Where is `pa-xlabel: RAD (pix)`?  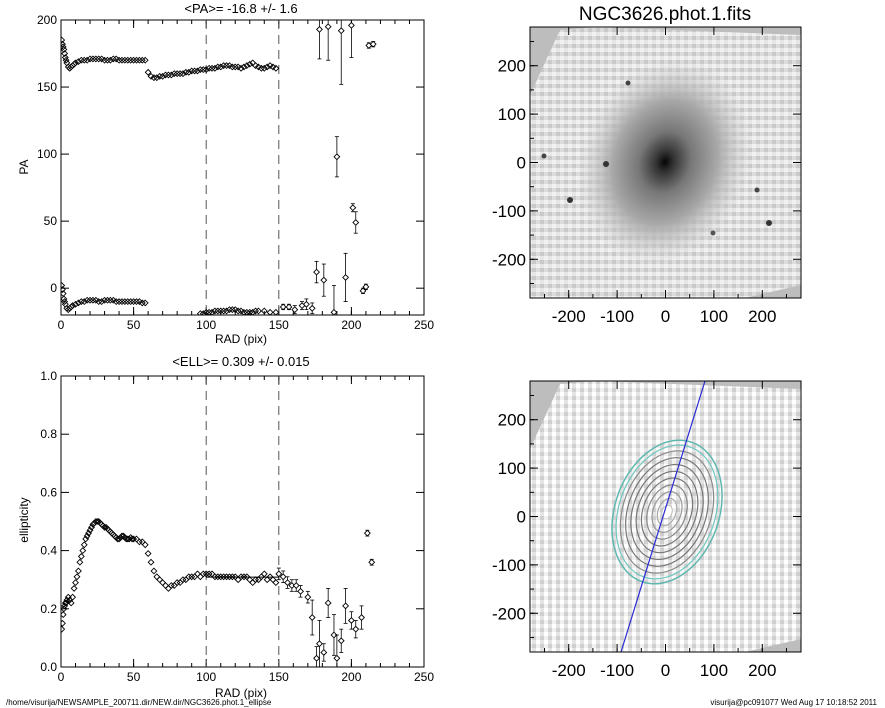 pa-xlabel: RAD (pix) is located at coordinates (241, 339).